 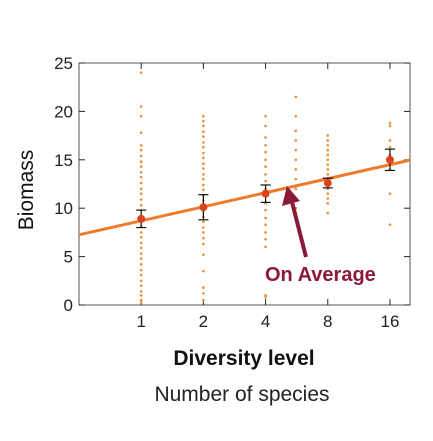 I want to click on y-tick-label: 0, so click(x=68, y=305).